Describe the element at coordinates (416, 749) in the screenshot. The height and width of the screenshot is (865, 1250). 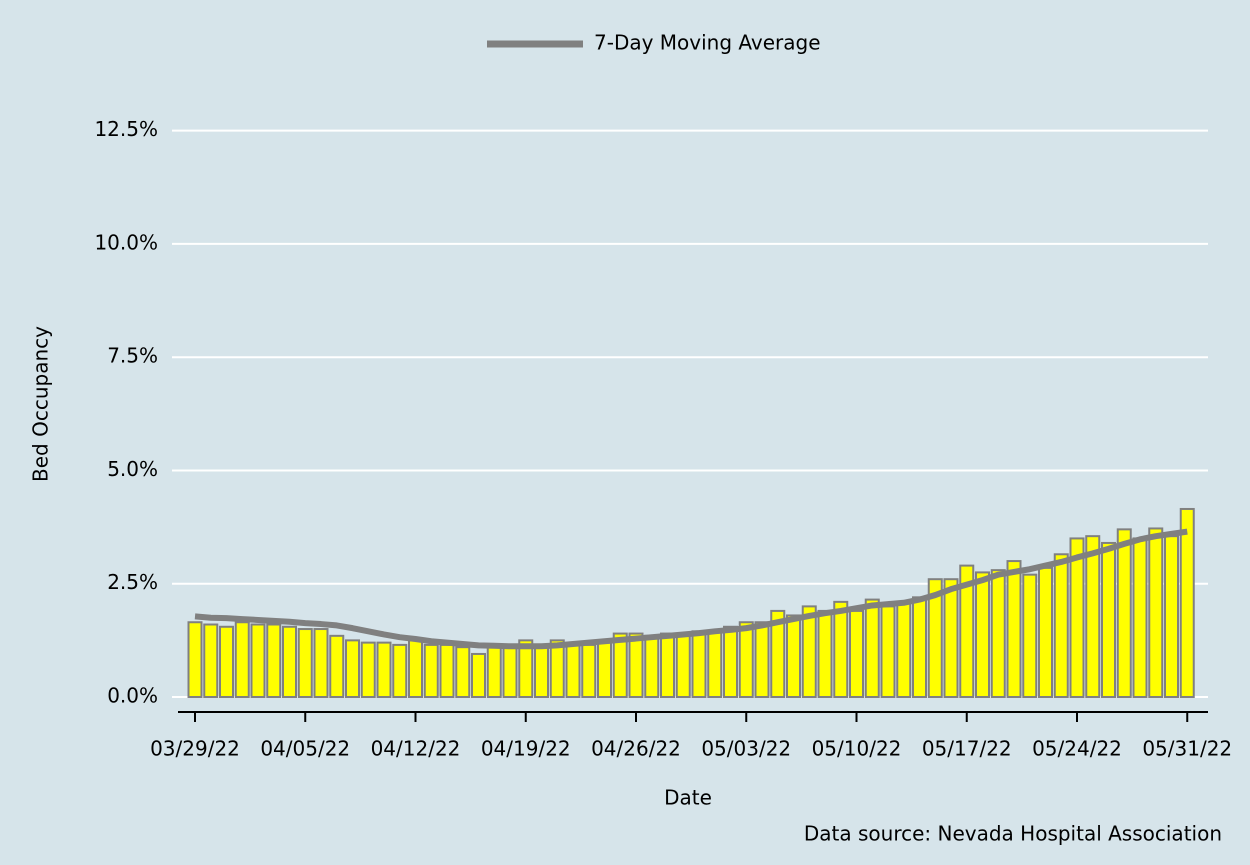
I see `x-tick-label: 04/12/22` at that location.